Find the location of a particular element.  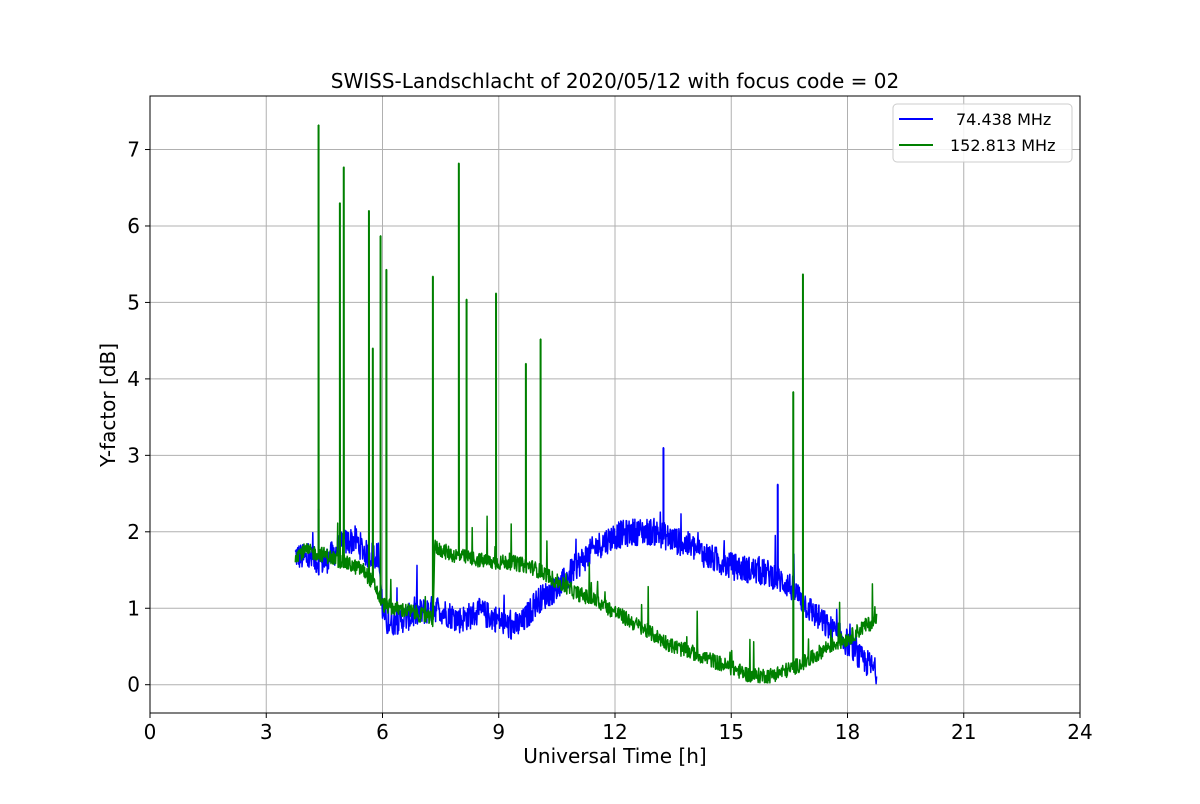

legend-box is located at coordinates (982, 133).